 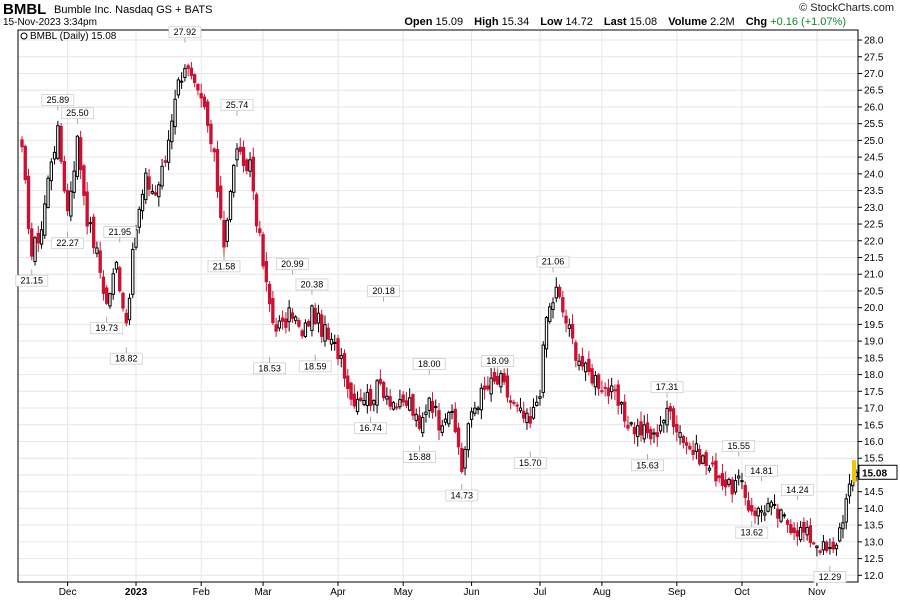 I want to click on x-tick-label: May, so click(x=403, y=592).